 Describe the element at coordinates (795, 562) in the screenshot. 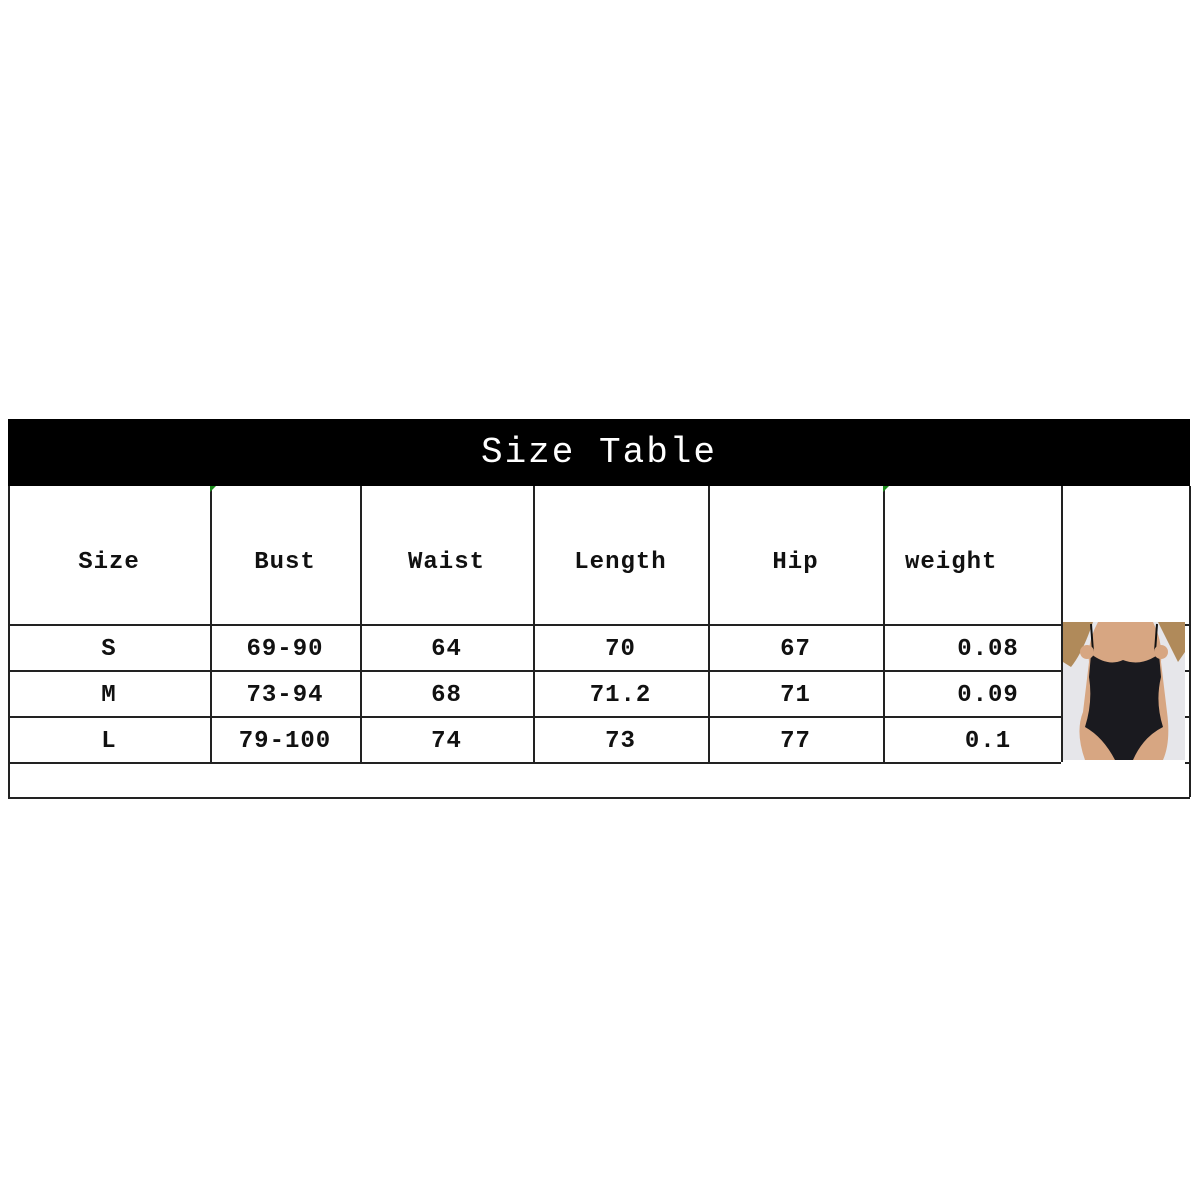

I see `column-header: Hip` at that location.